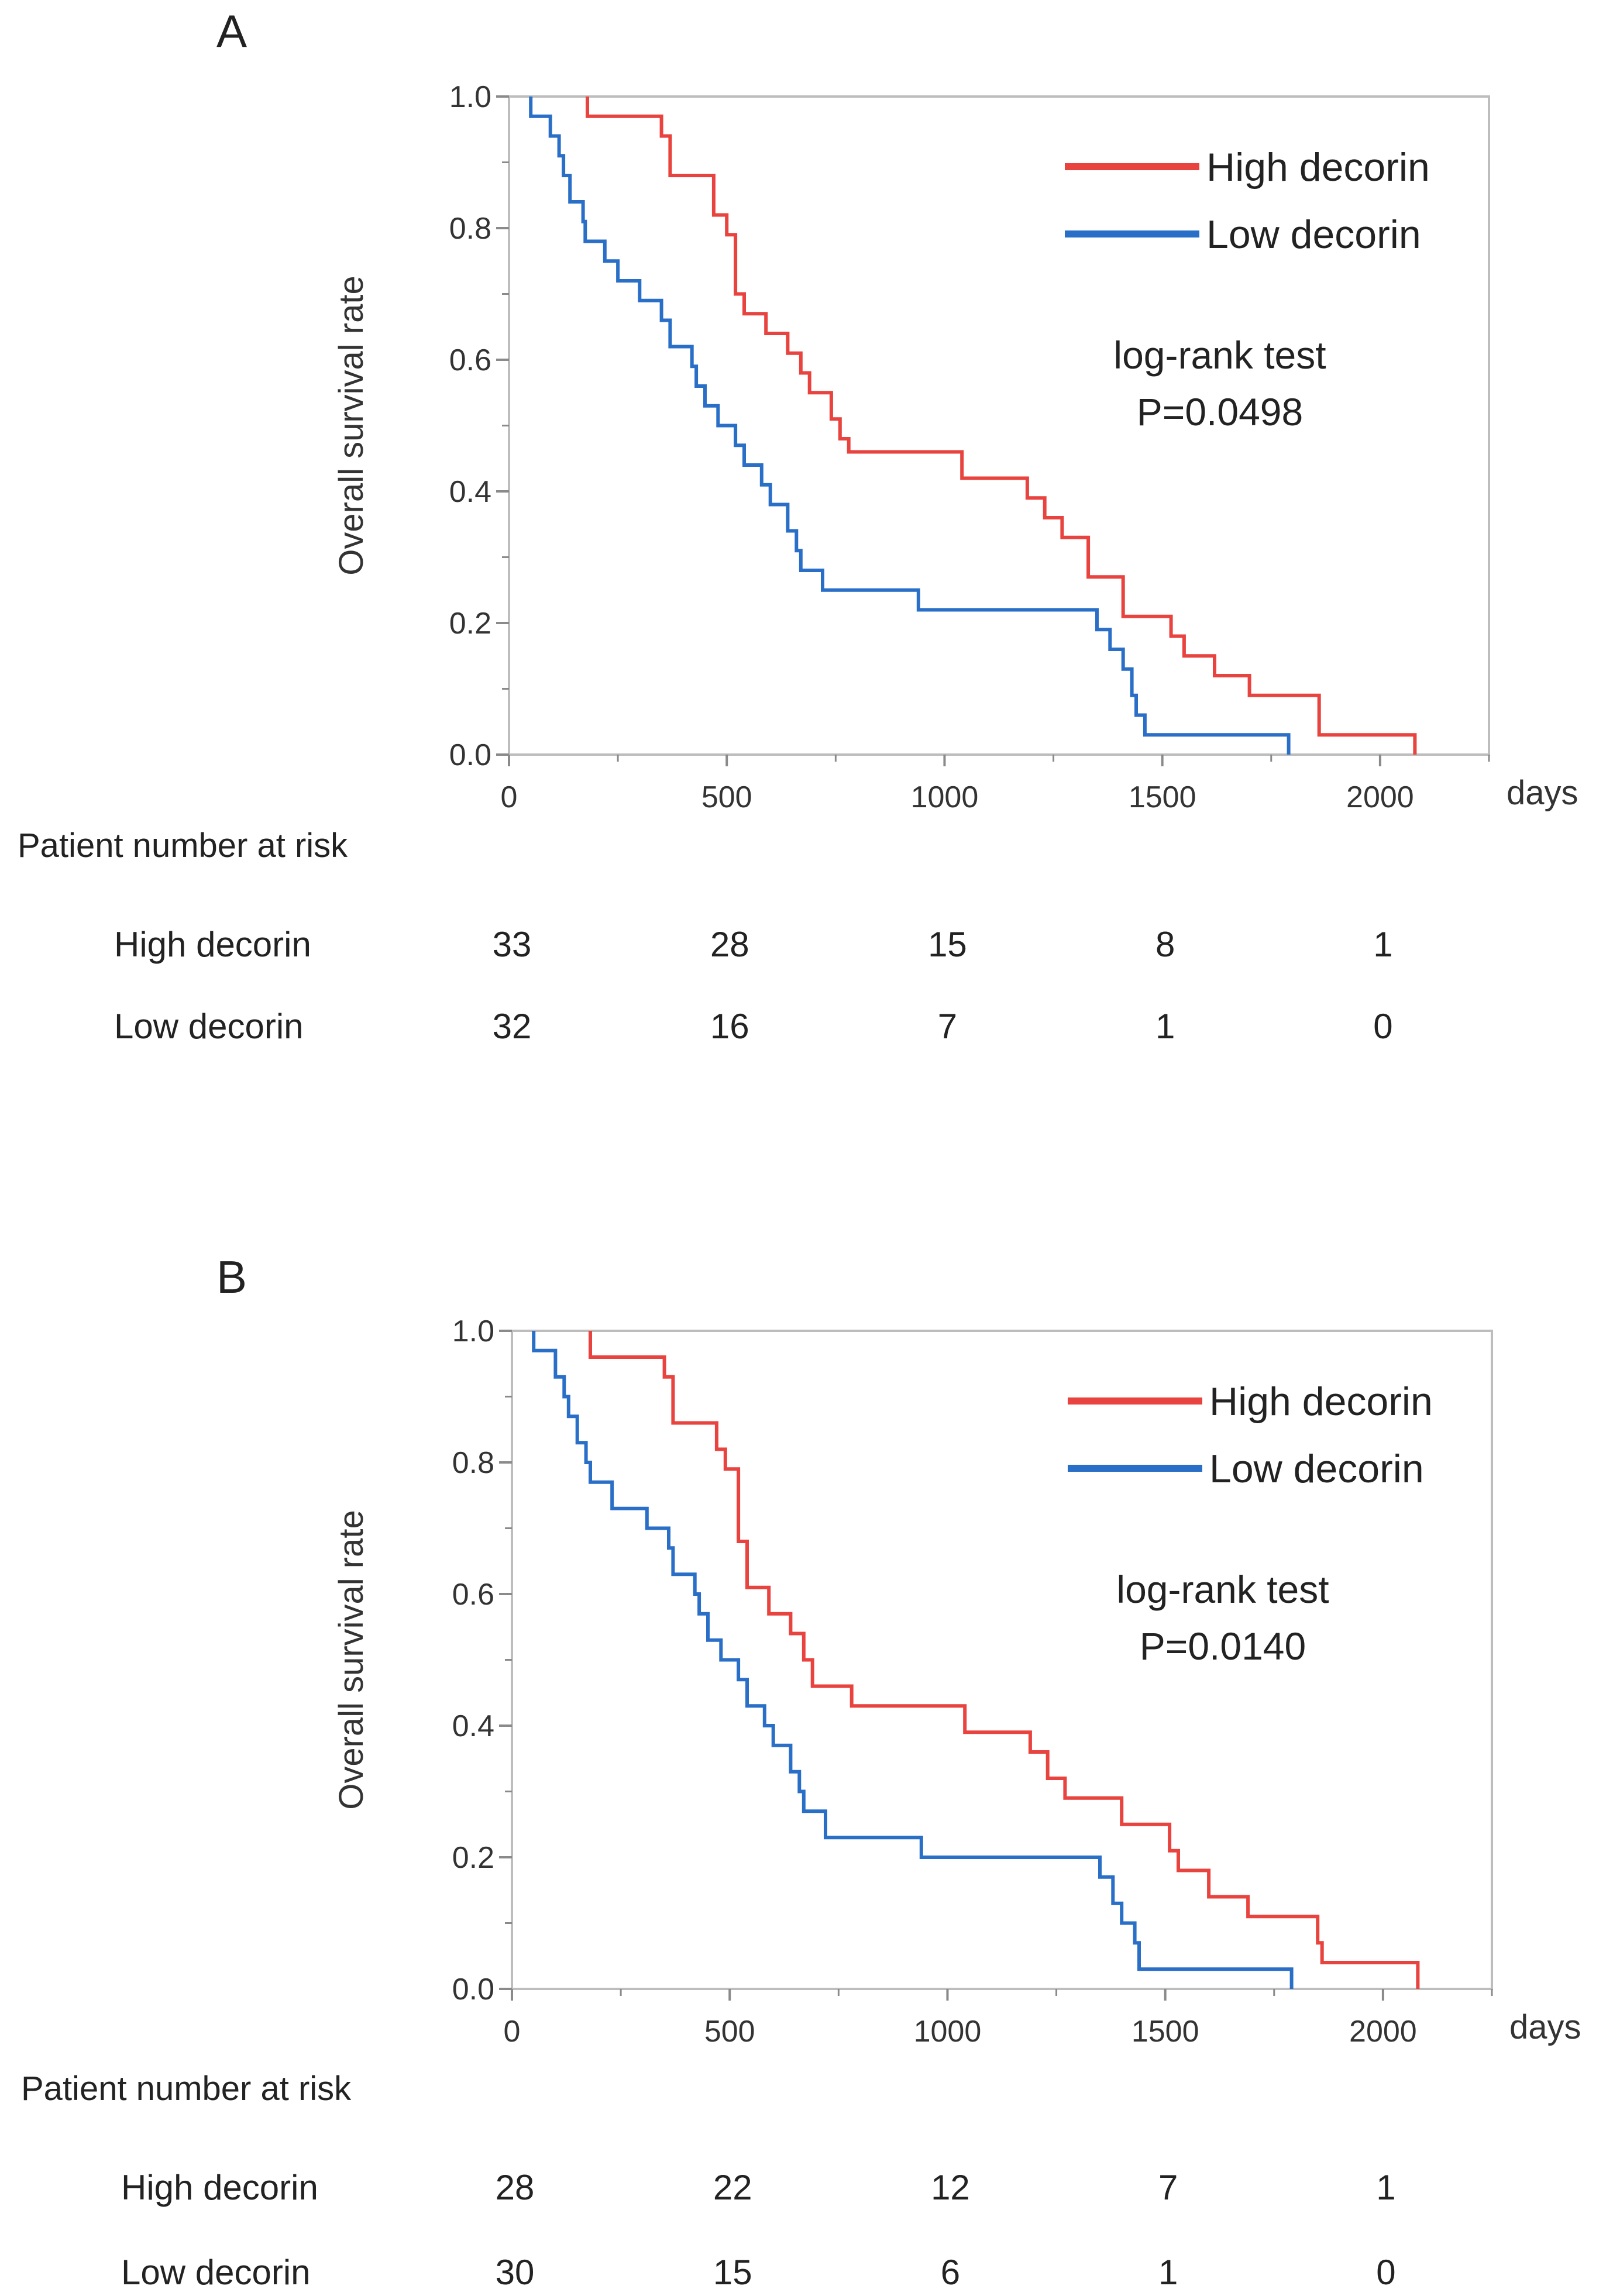 The height and width of the screenshot is (2296, 1613). What do you see at coordinates (1220, 411) in the screenshot?
I see `log-rank-annotation: P=0.0498` at bounding box center [1220, 411].